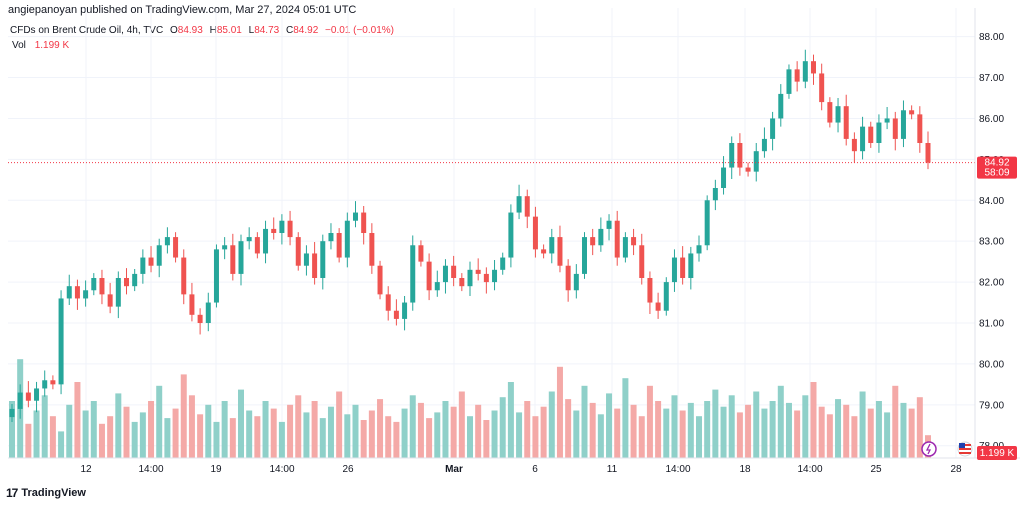 The height and width of the screenshot is (505, 1024). Describe the element at coordinates (929, 449) in the screenshot. I see `dividend-icon` at that location.